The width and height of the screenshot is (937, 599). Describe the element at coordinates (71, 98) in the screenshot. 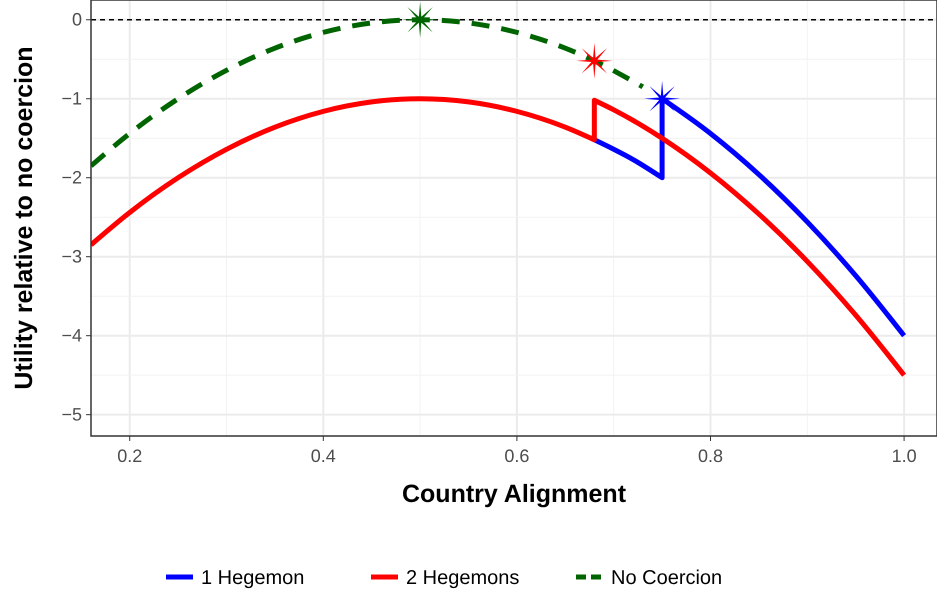

I see `y-tick-label: −1` at that location.